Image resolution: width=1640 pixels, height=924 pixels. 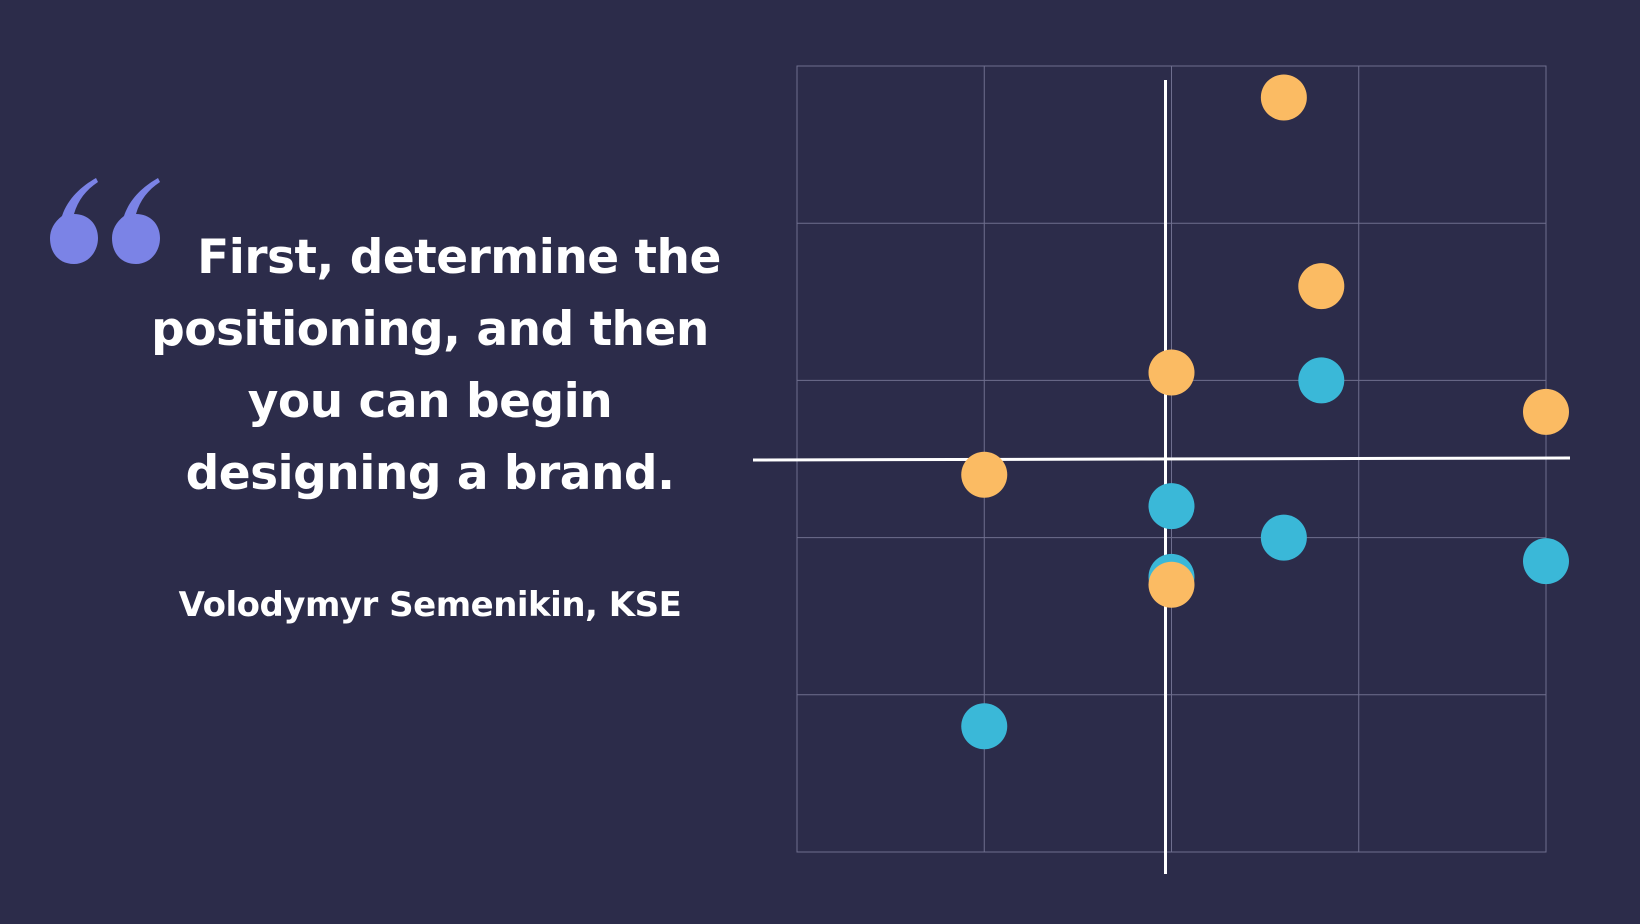 I want to click on quotation-mark-icon, so click(x=105, y=221).